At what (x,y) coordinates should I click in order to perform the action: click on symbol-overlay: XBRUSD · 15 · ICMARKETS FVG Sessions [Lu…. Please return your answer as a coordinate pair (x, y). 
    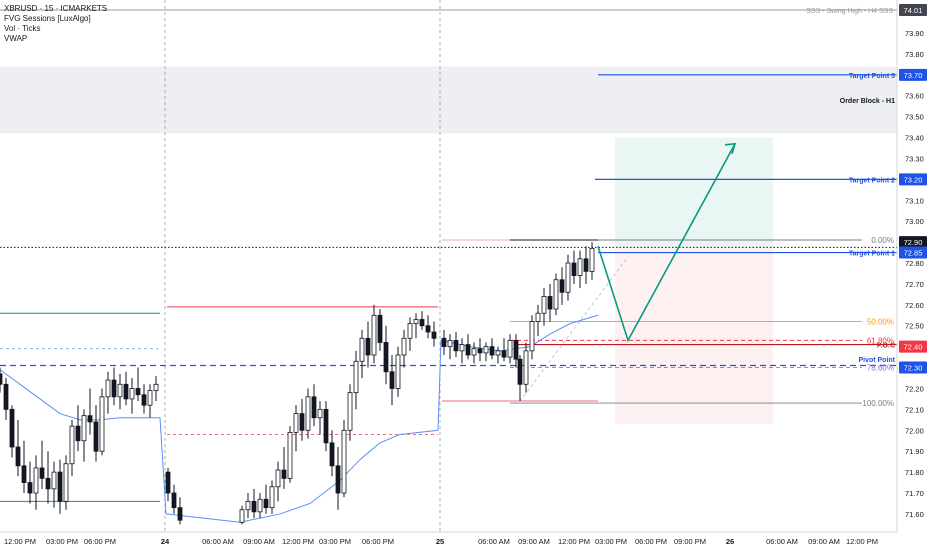
    Looking at the image, I should click on (55, 24).